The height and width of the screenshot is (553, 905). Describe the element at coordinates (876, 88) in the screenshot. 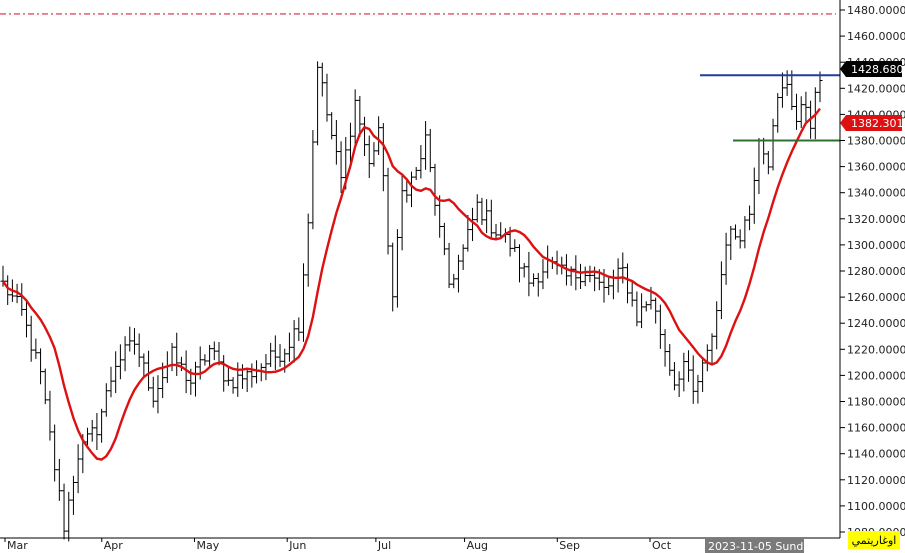

I see `y-tick-label: 1420.0000` at that location.